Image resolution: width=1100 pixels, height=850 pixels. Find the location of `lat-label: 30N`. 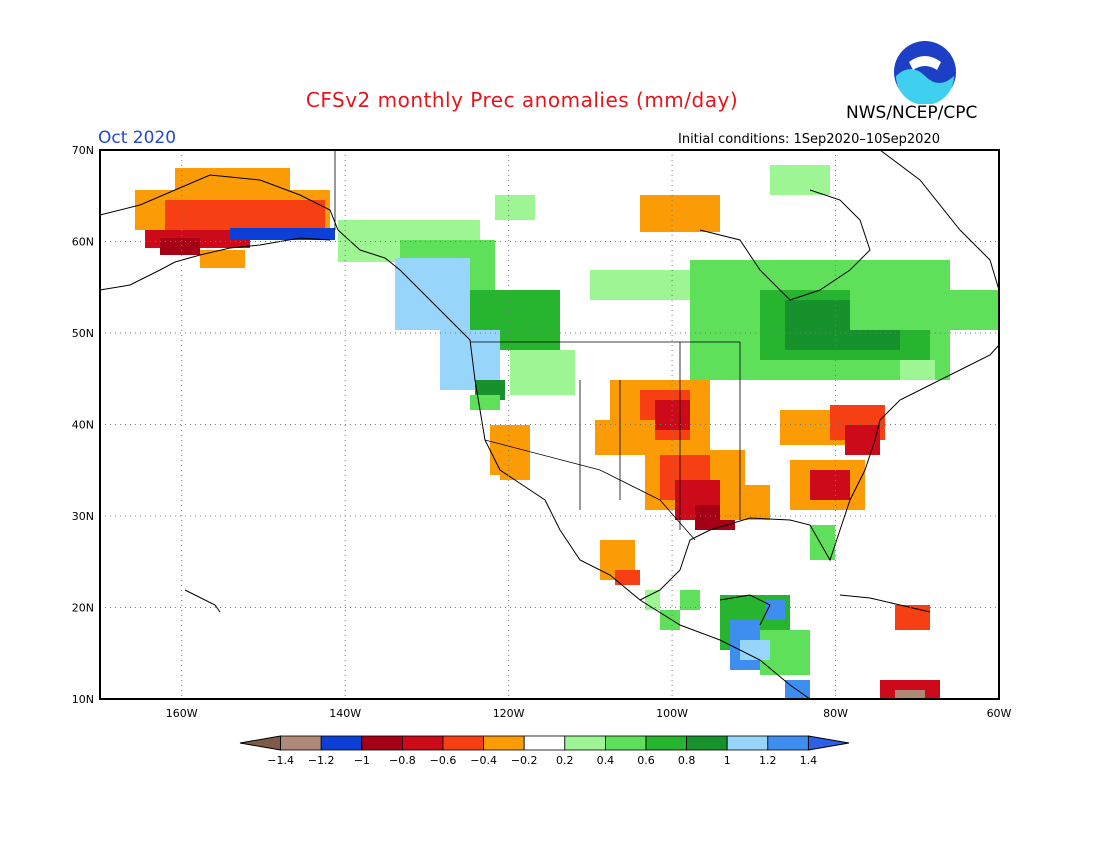

lat-label: 30N is located at coordinates (83, 516).